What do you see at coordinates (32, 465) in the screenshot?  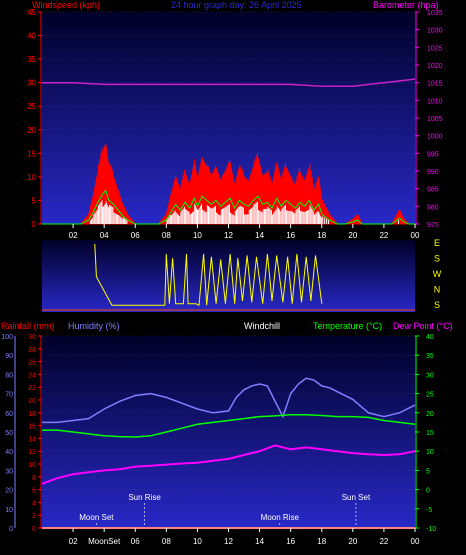 I see `rainfall-tick-label: 10` at bounding box center [32, 465].